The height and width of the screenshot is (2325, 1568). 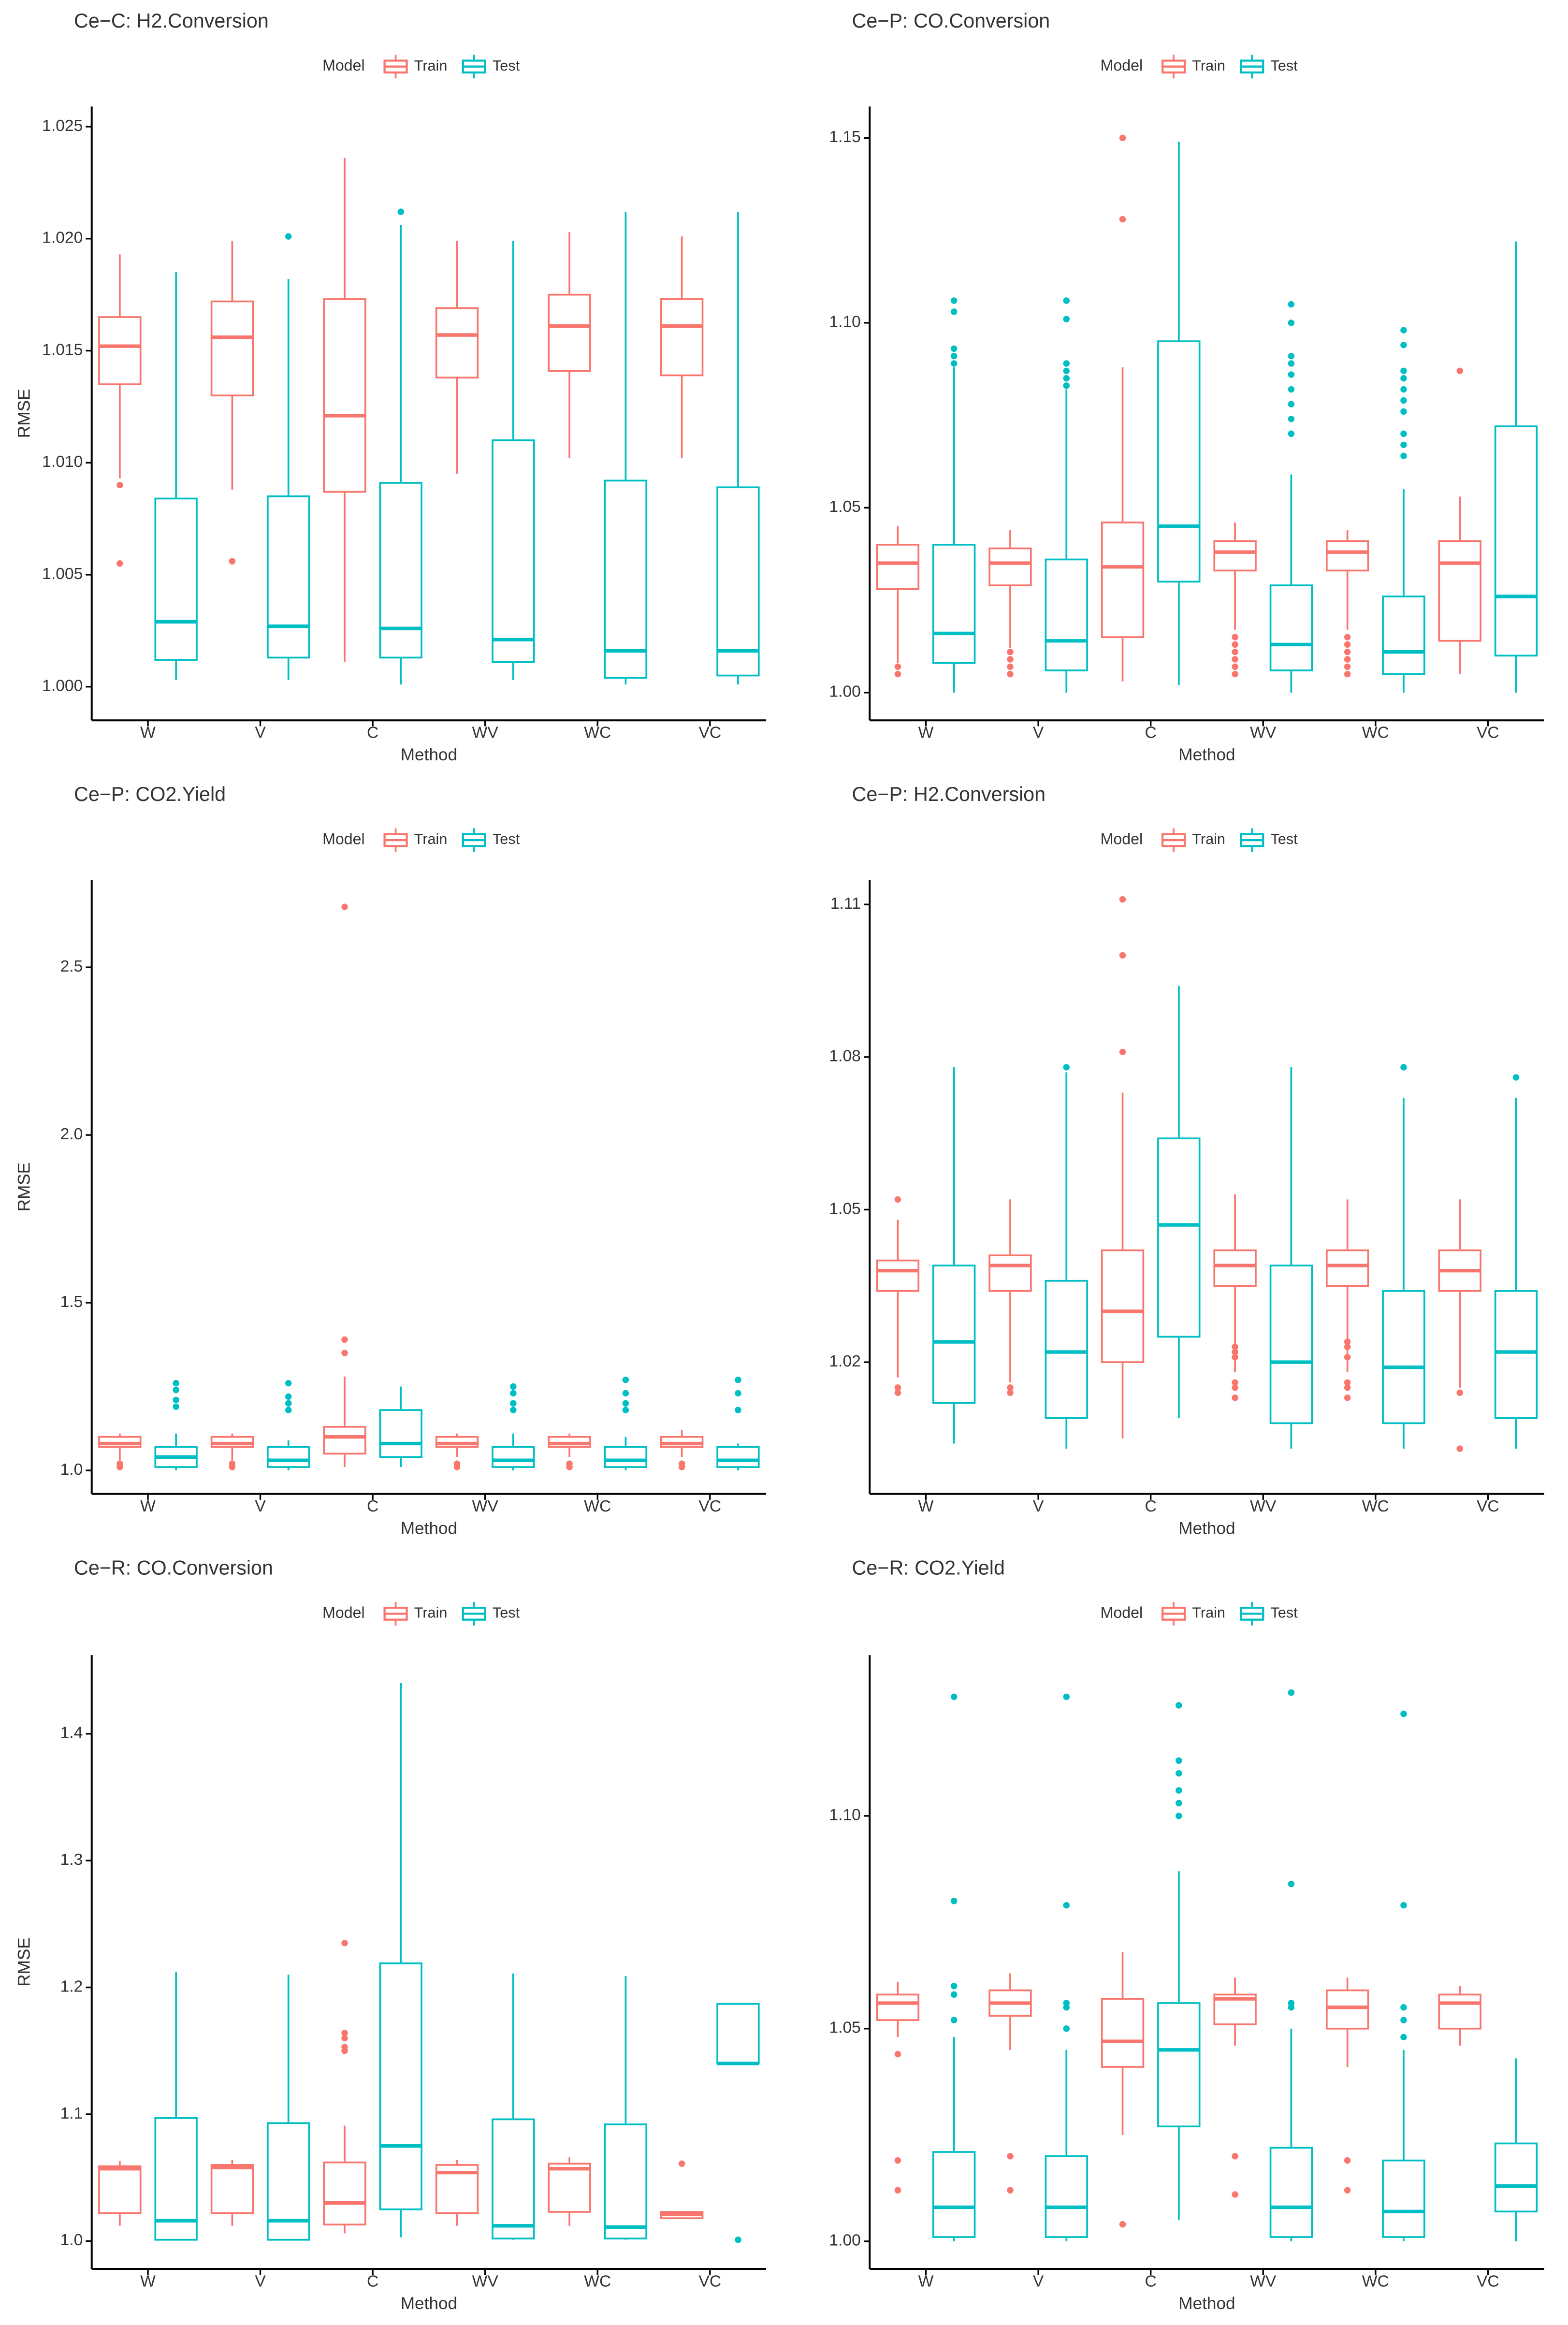 What do you see at coordinates (1206, 754) in the screenshot?
I see `x-axis-label: Method` at bounding box center [1206, 754].